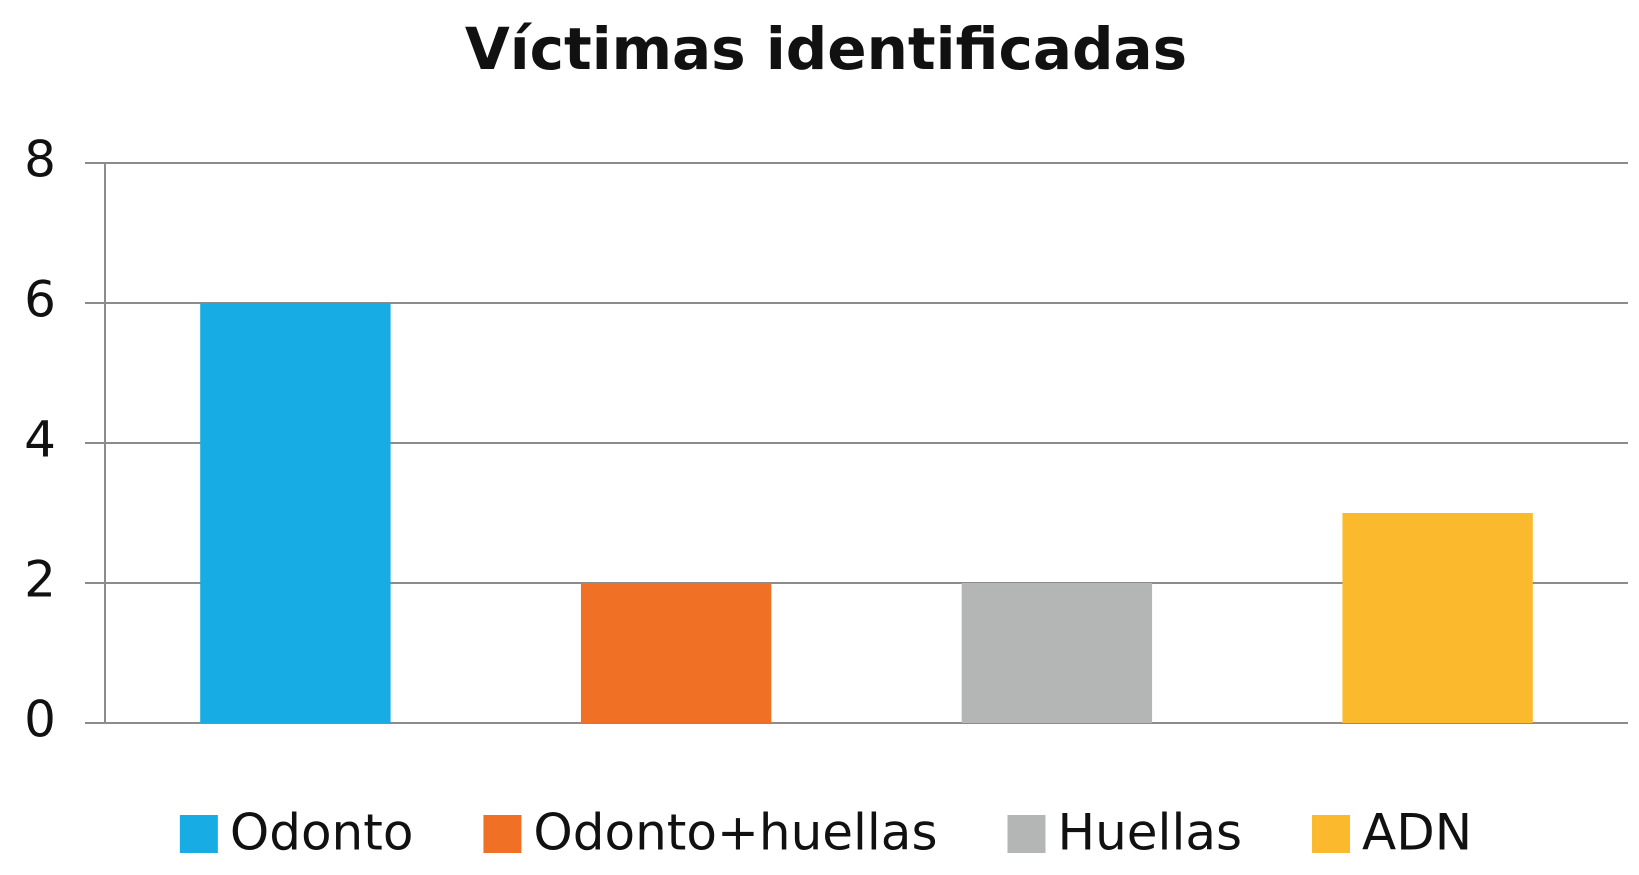  What do you see at coordinates (40, 440) in the screenshot?
I see `y-tick-label: 4` at bounding box center [40, 440].